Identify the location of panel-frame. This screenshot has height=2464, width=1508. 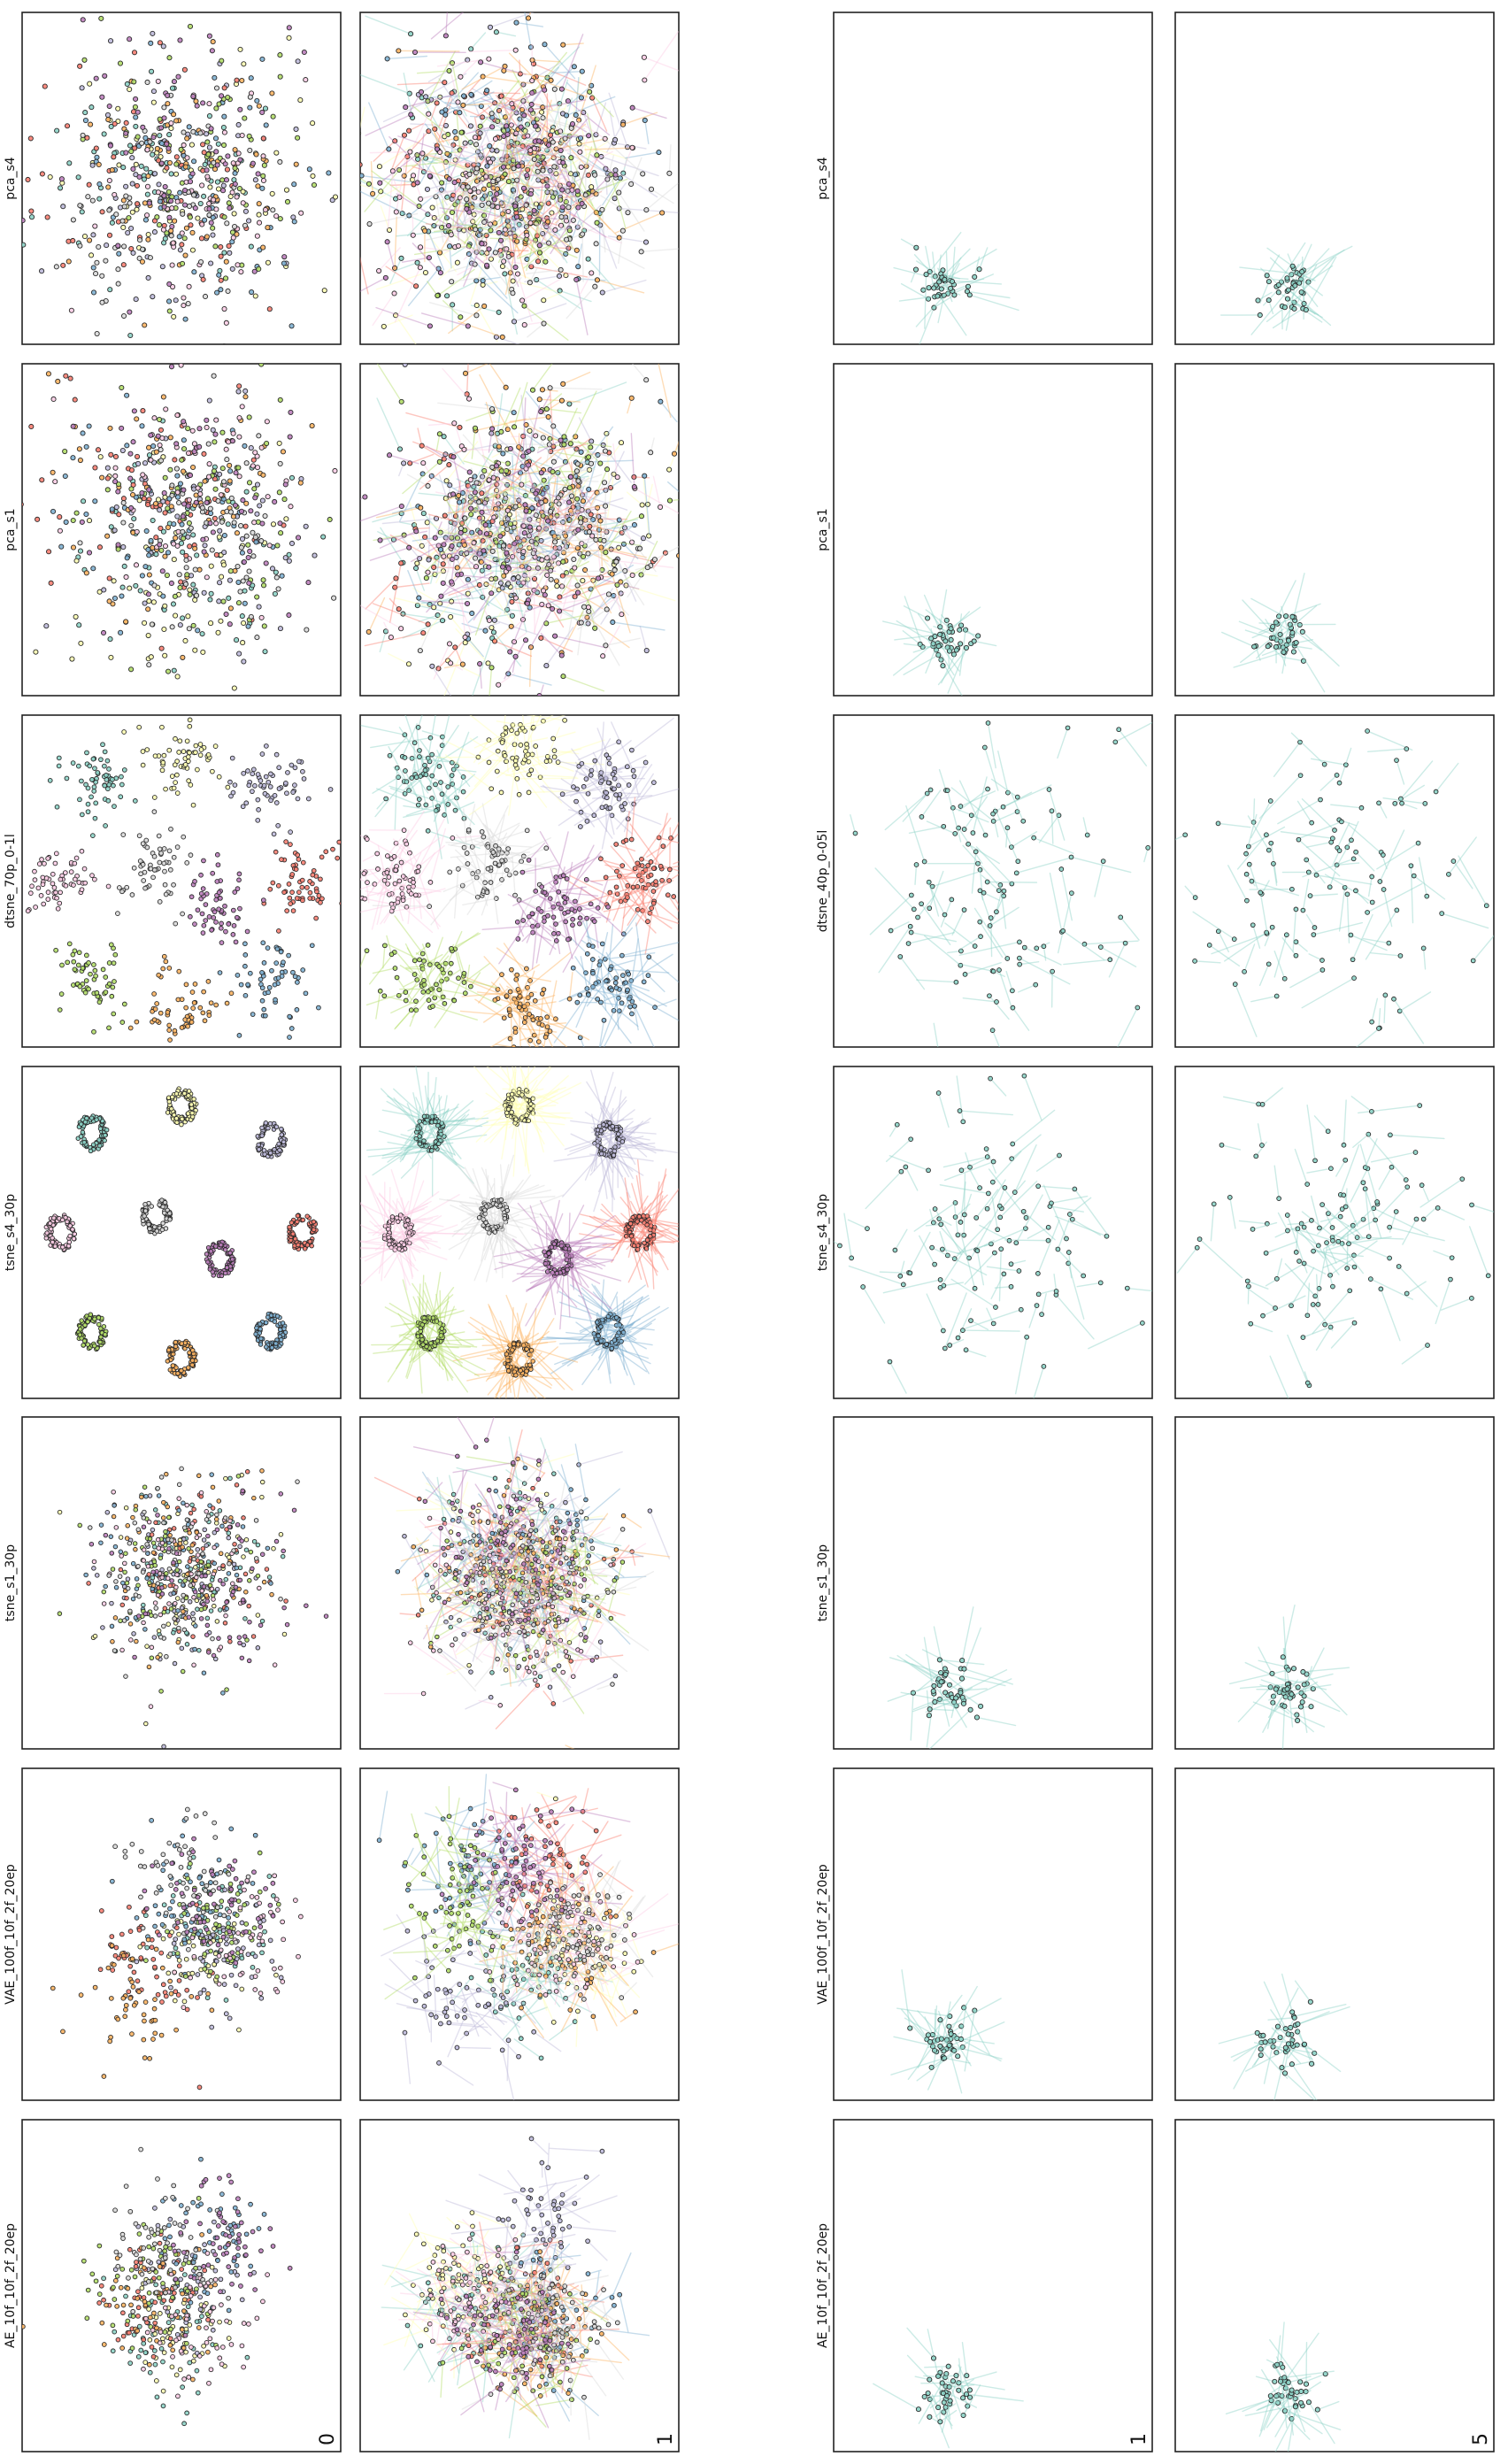
(181, 1934).